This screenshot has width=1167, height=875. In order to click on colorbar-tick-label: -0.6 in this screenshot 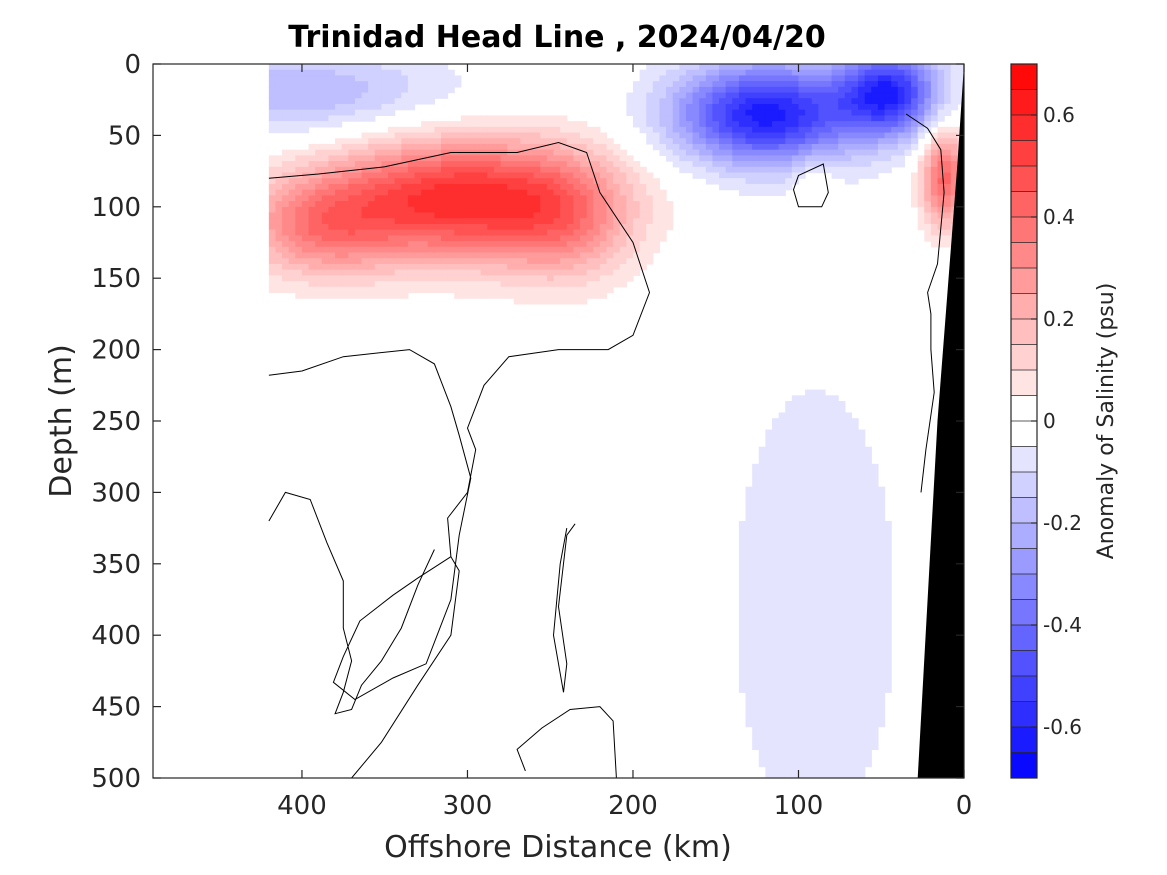, I will do `click(1062, 727)`.